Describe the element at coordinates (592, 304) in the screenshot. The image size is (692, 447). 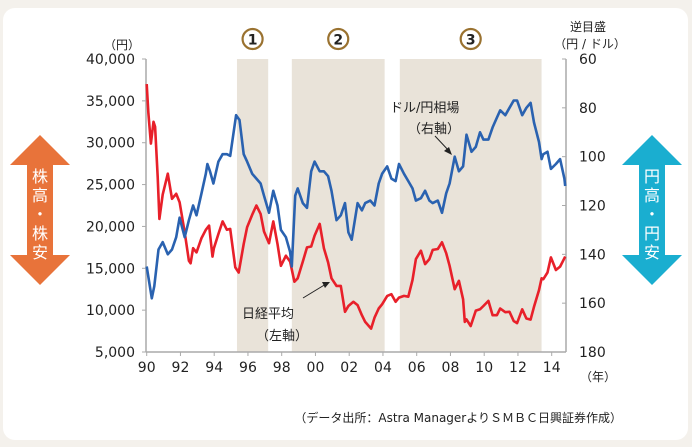
I see `right-tick-label: 160` at that location.